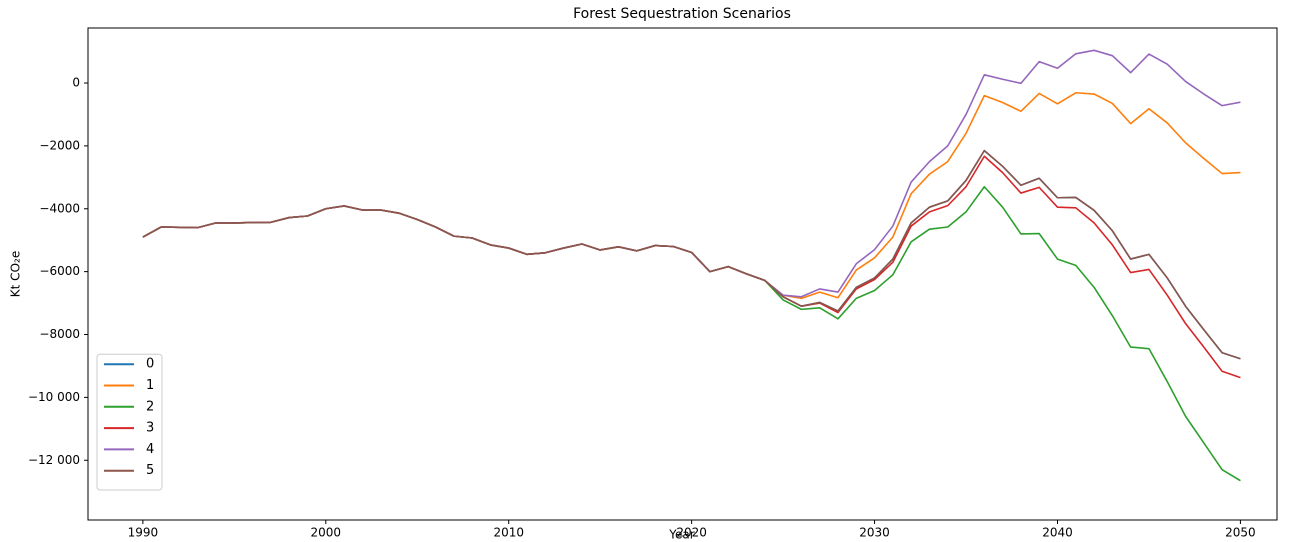  What do you see at coordinates (150, 364) in the screenshot?
I see `legend-label: 0` at bounding box center [150, 364].